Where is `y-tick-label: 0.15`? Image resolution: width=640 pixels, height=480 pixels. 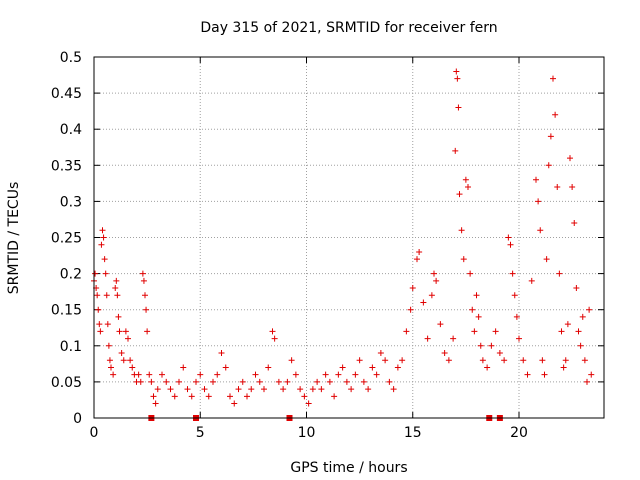
y-tick-label: 0.15 is located at coordinates (66, 311).